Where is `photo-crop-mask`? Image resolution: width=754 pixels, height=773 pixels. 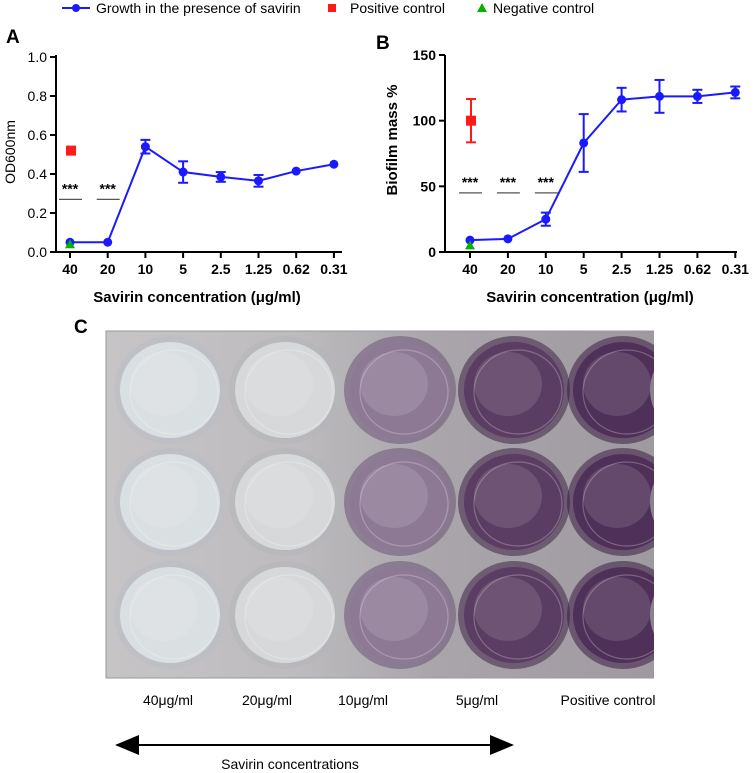 photo-crop-mask is located at coordinates (704, 505).